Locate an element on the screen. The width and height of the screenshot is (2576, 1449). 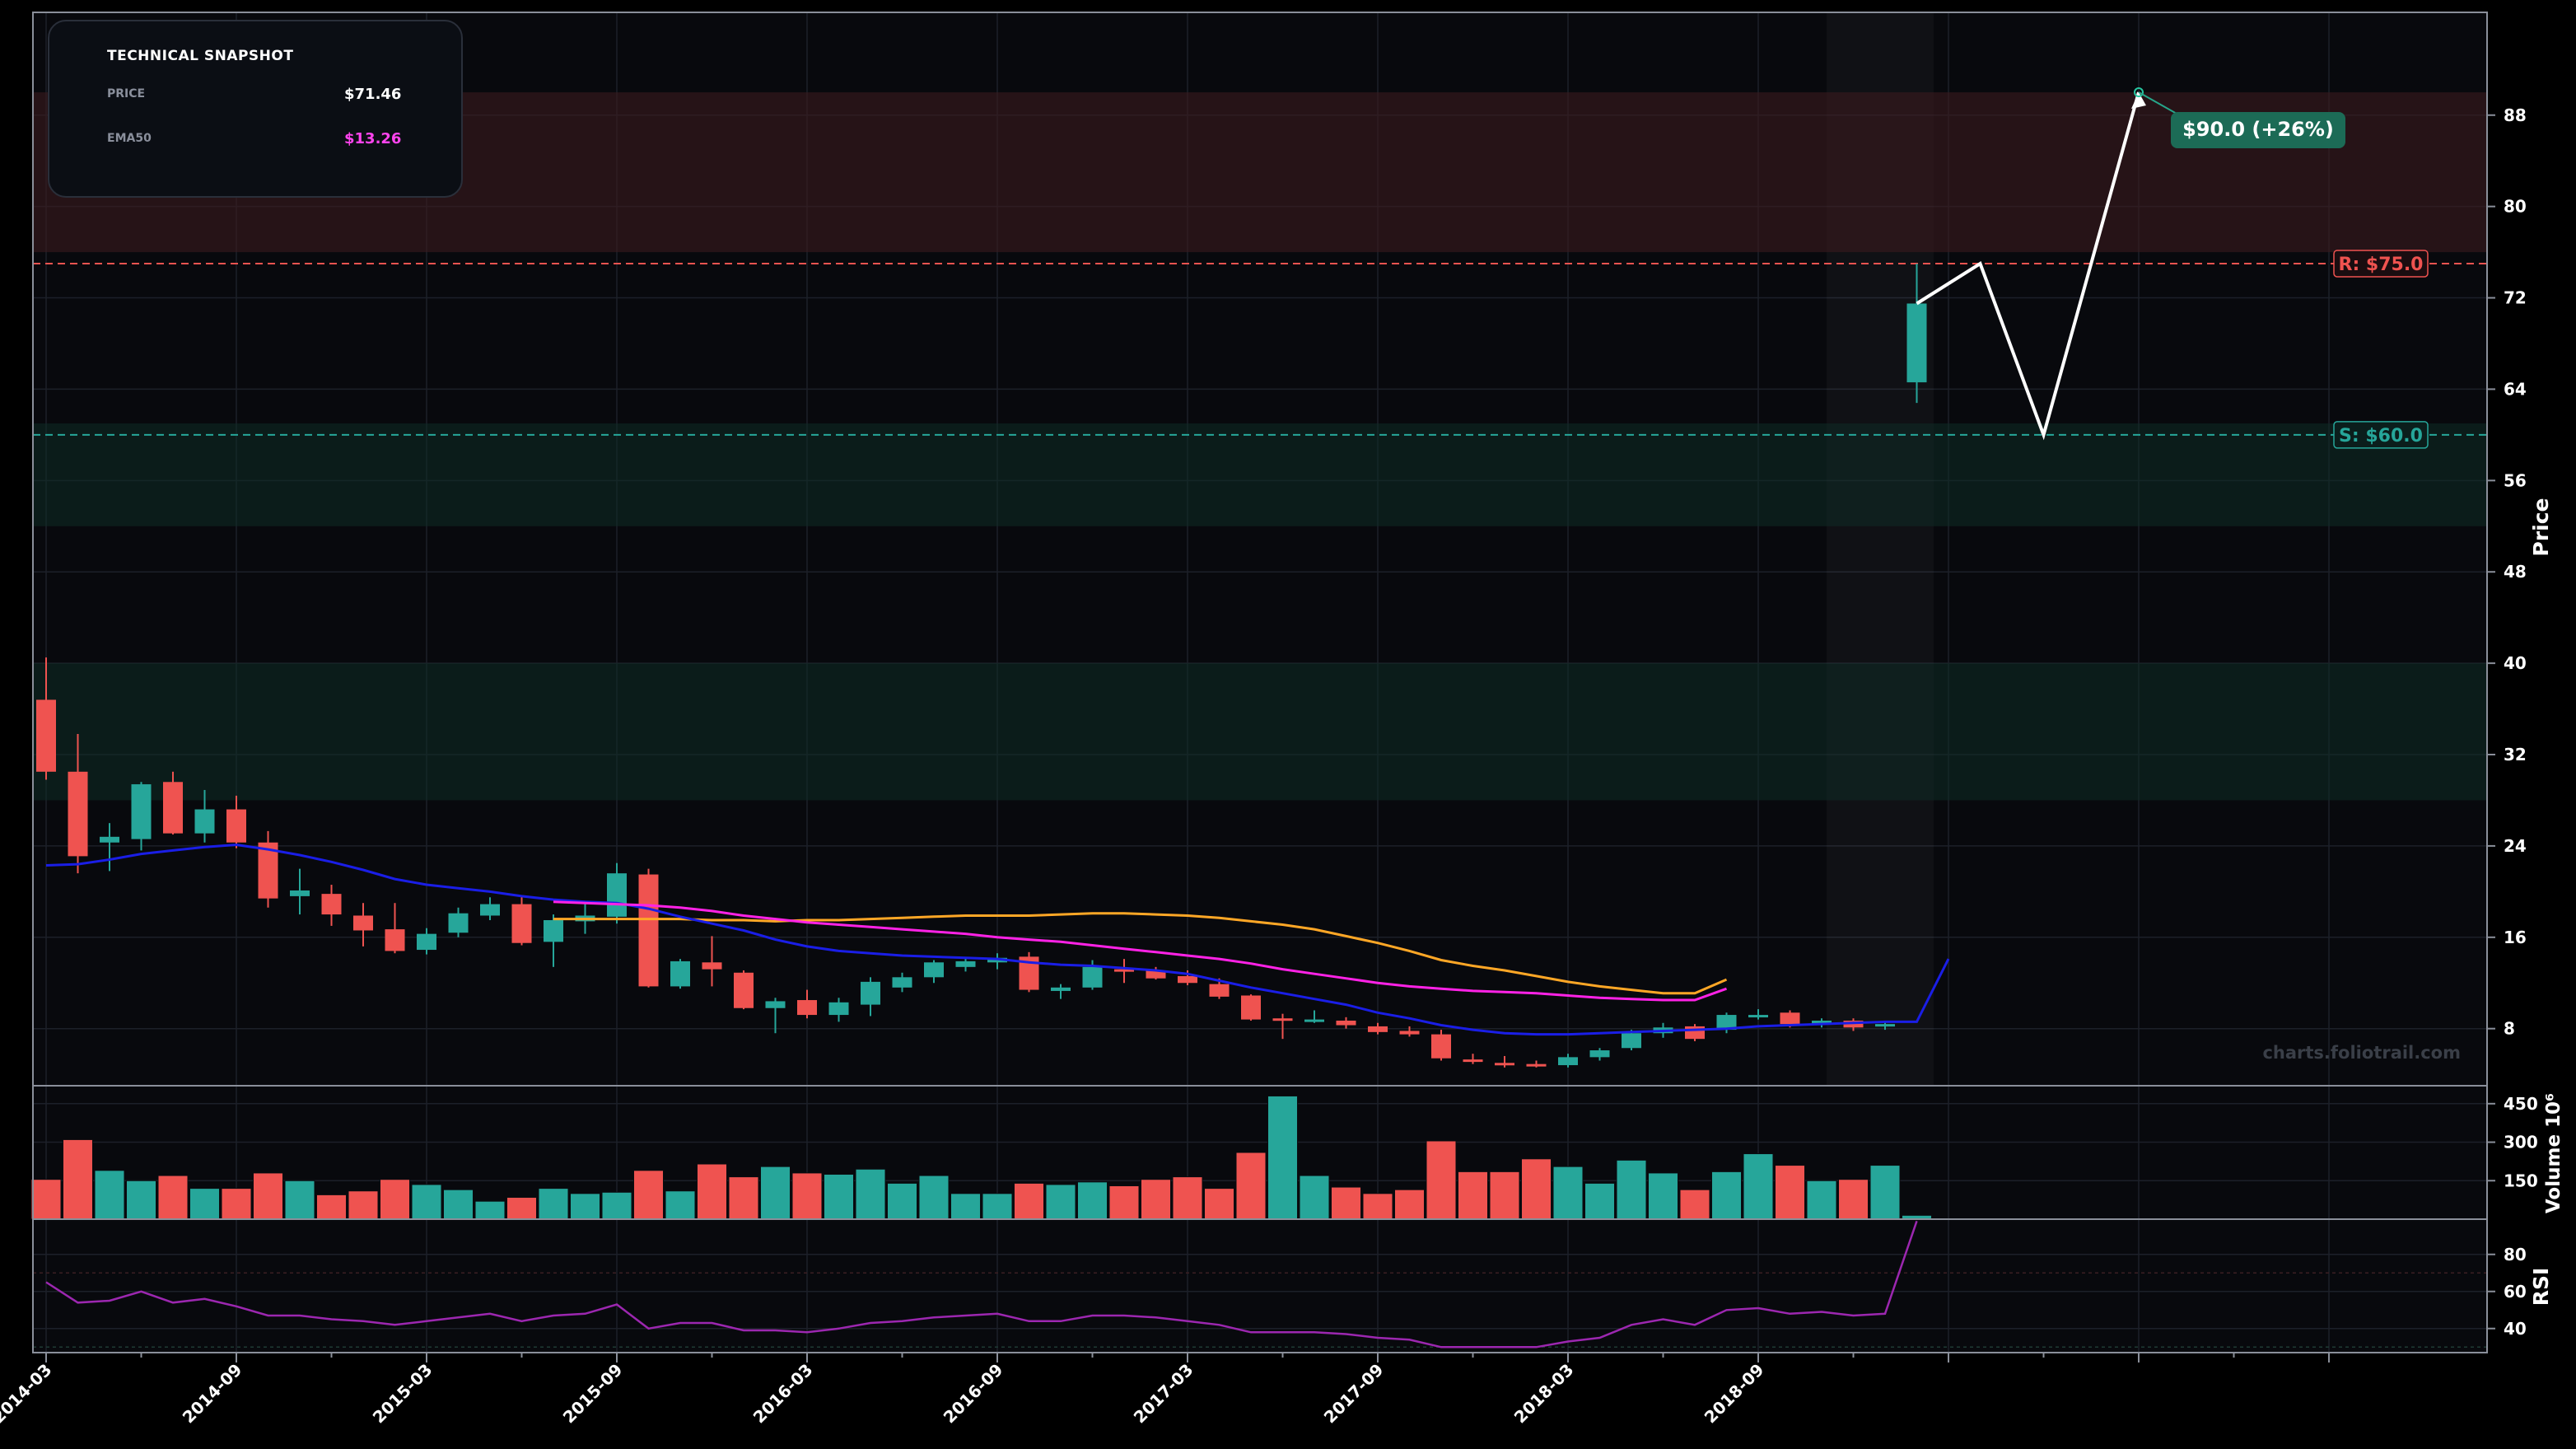
target-label: $90.0 (+26%) is located at coordinates (2258, 129).